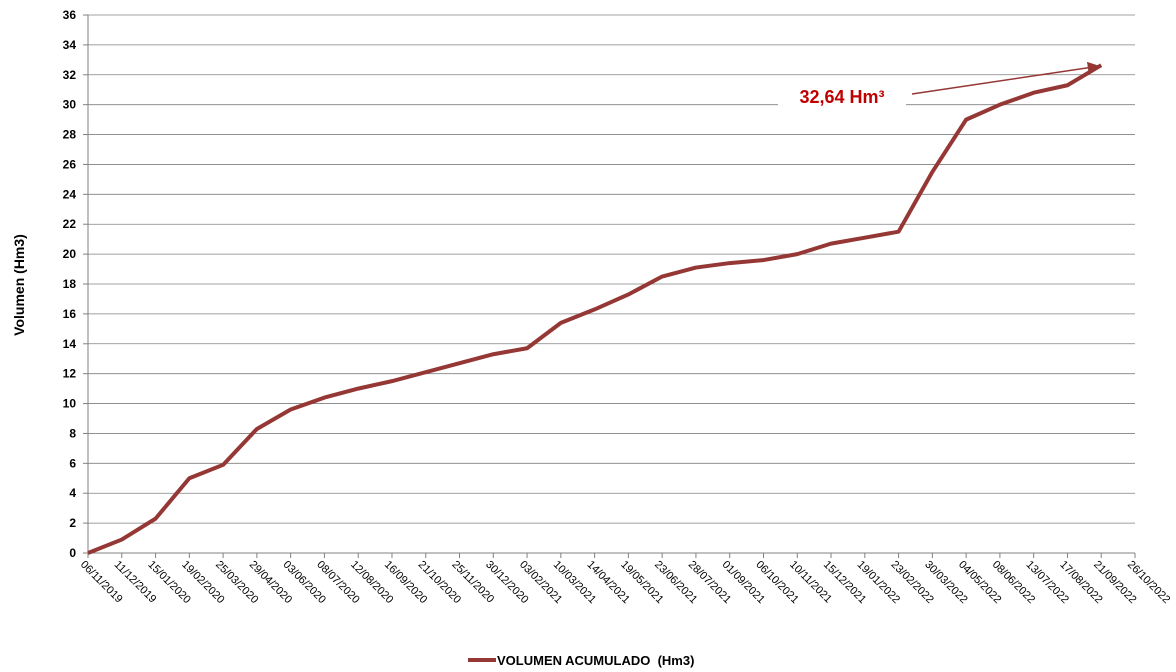  Describe the element at coordinates (70, 105) in the screenshot. I see `y-tick-label: 30` at that location.